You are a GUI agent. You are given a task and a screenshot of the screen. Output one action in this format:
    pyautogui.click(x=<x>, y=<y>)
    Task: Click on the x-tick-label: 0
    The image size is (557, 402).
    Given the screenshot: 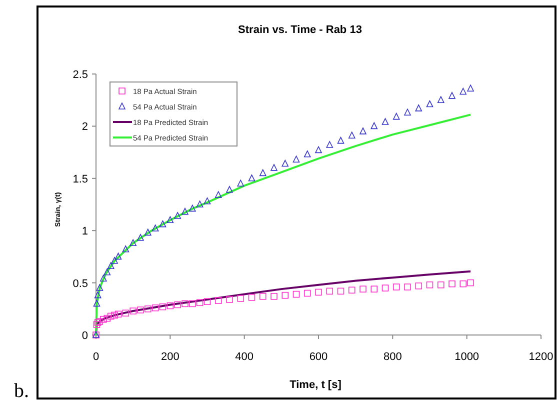 What is the action you would take?
    pyautogui.click(x=96, y=357)
    